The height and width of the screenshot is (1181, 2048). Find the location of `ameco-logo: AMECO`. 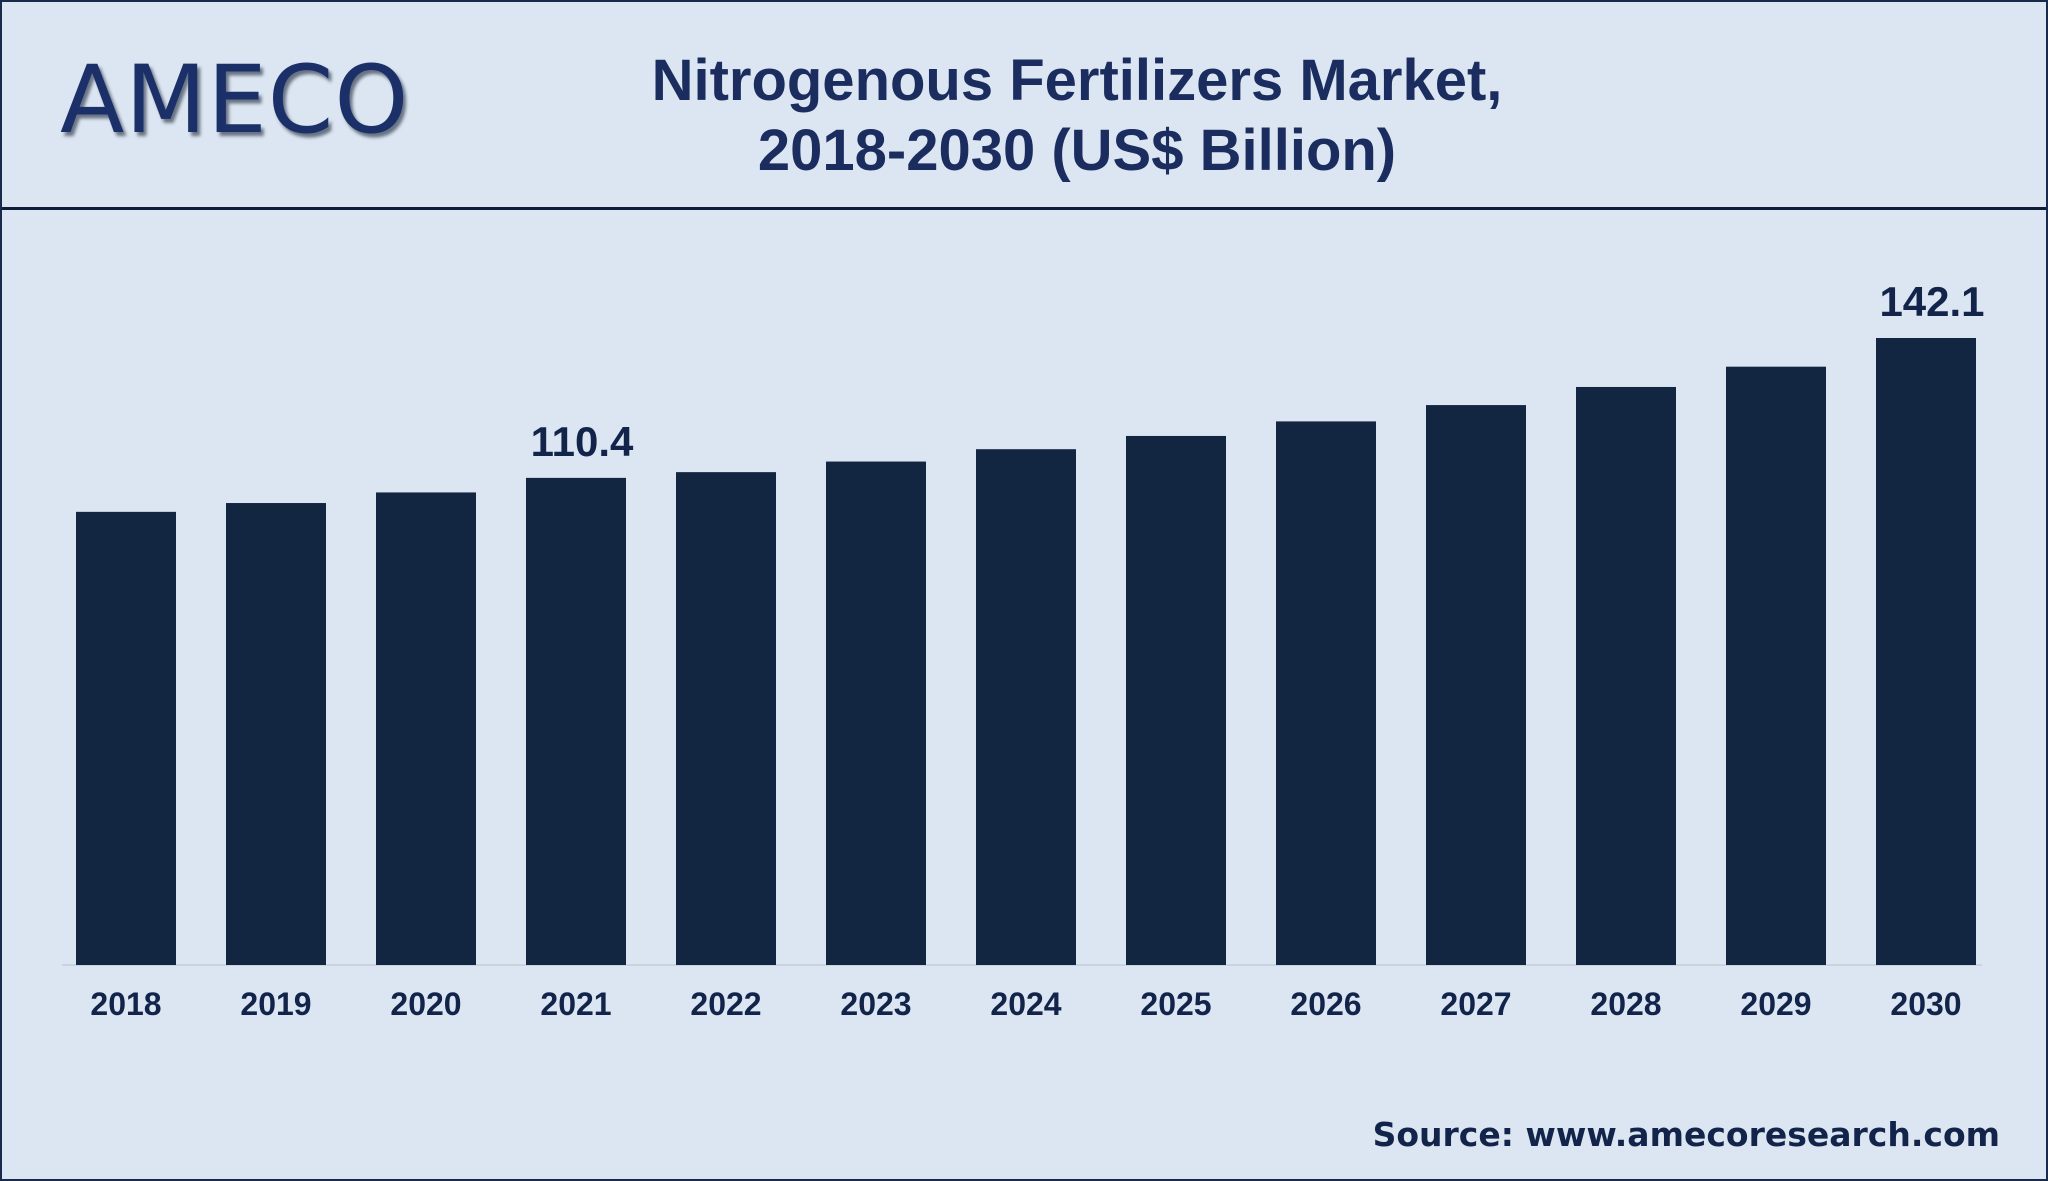

ameco-logo: AMECO is located at coordinates (235, 100).